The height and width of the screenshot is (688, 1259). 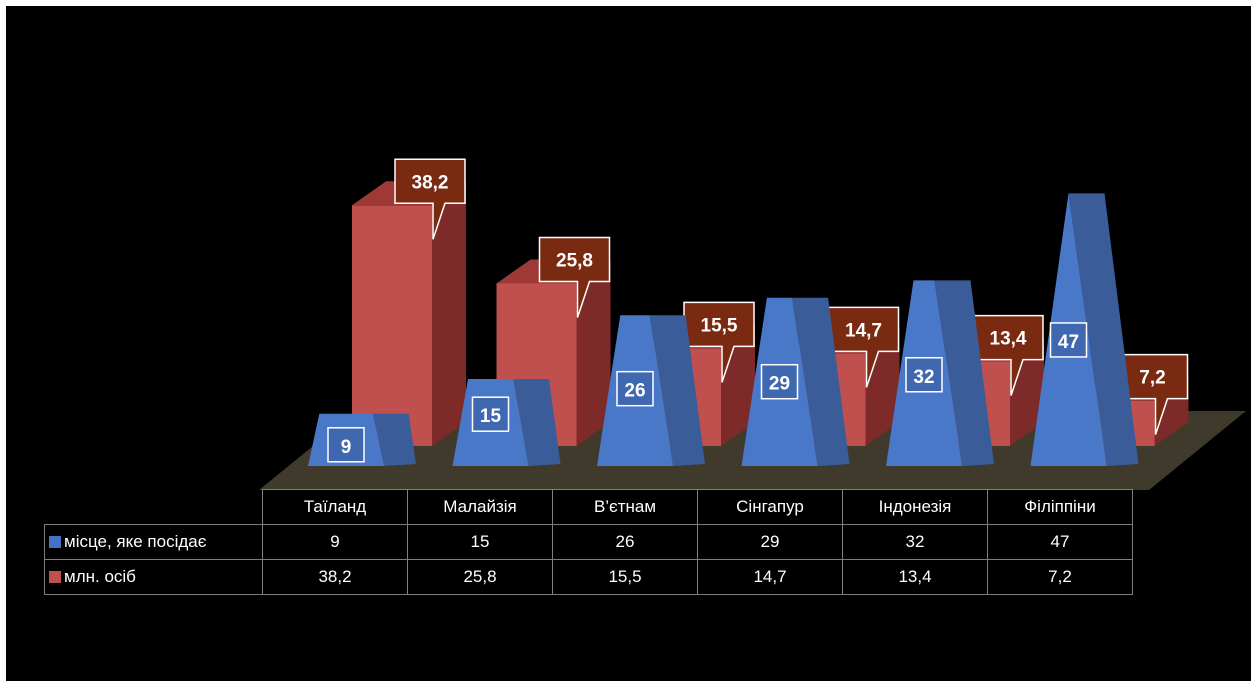 I want to click on series-name: млн. осіб, so click(x=100, y=576).